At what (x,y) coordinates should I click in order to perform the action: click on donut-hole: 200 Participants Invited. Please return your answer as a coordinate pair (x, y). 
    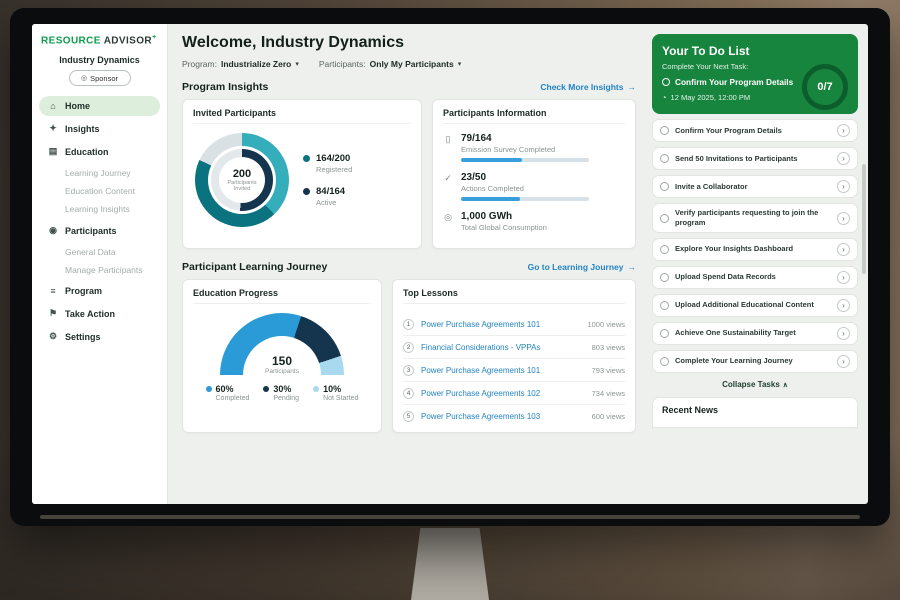
    Looking at the image, I should click on (242, 180).